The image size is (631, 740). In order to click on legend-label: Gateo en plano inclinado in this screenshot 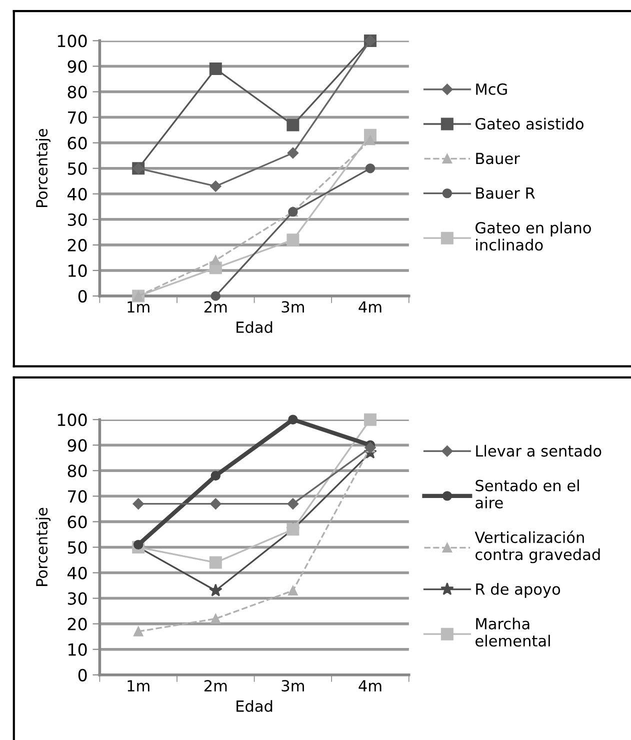, I will do `click(533, 236)`.